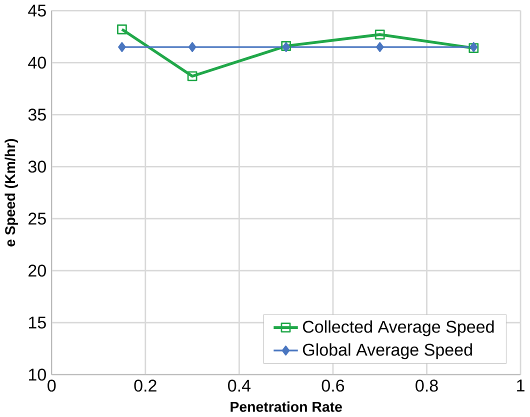  What do you see at coordinates (387, 352) in the screenshot?
I see `legend-label: Global Average Speed` at bounding box center [387, 352].